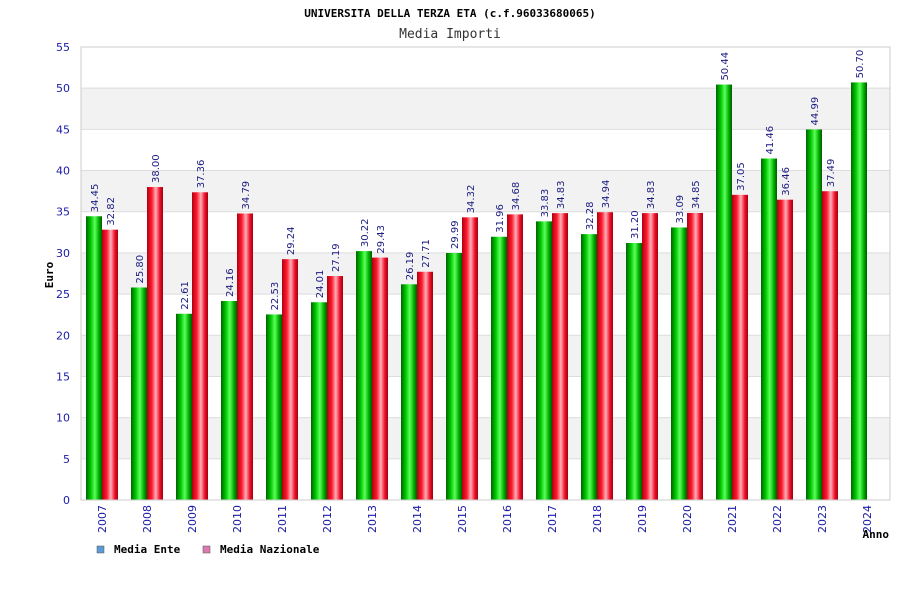 Image resolution: width=900 pixels, height=600 pixels. I want to click on legend-label-media-nazionale: Media Nazionale, so click(270, 549).